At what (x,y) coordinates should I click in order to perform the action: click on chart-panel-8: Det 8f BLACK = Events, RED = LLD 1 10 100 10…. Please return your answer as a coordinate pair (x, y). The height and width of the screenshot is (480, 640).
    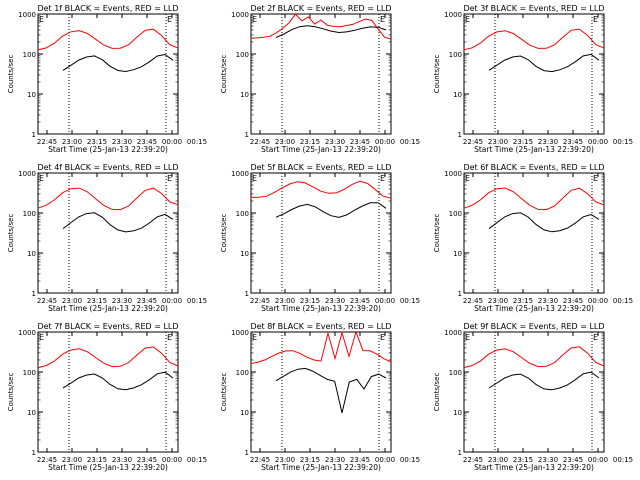
    Looking at the image, I should click on (320, 397).